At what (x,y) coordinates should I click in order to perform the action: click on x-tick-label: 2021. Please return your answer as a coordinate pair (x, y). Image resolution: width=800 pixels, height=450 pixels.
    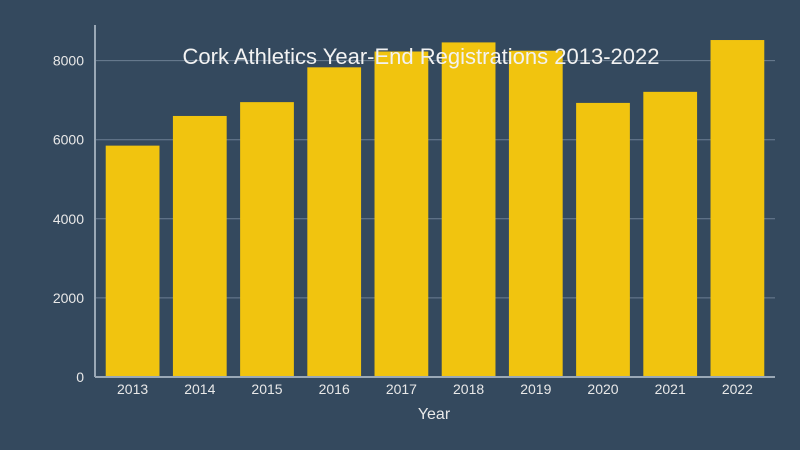
    Looking at the image, I should click on (670, 389).